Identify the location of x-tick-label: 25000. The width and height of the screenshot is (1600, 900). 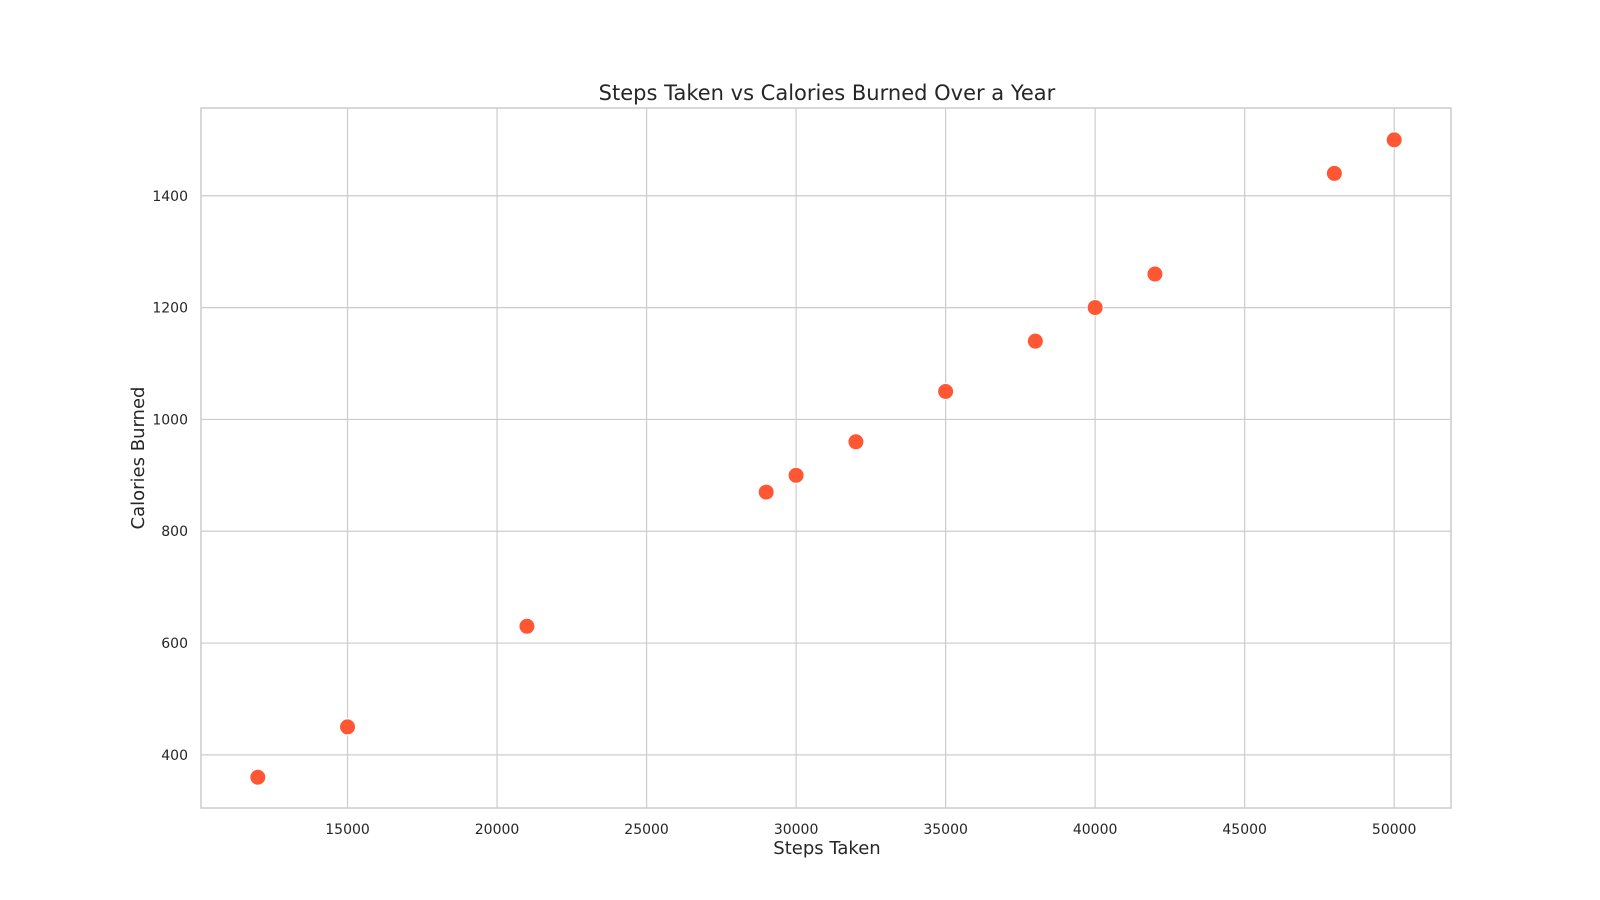
(646, 830).